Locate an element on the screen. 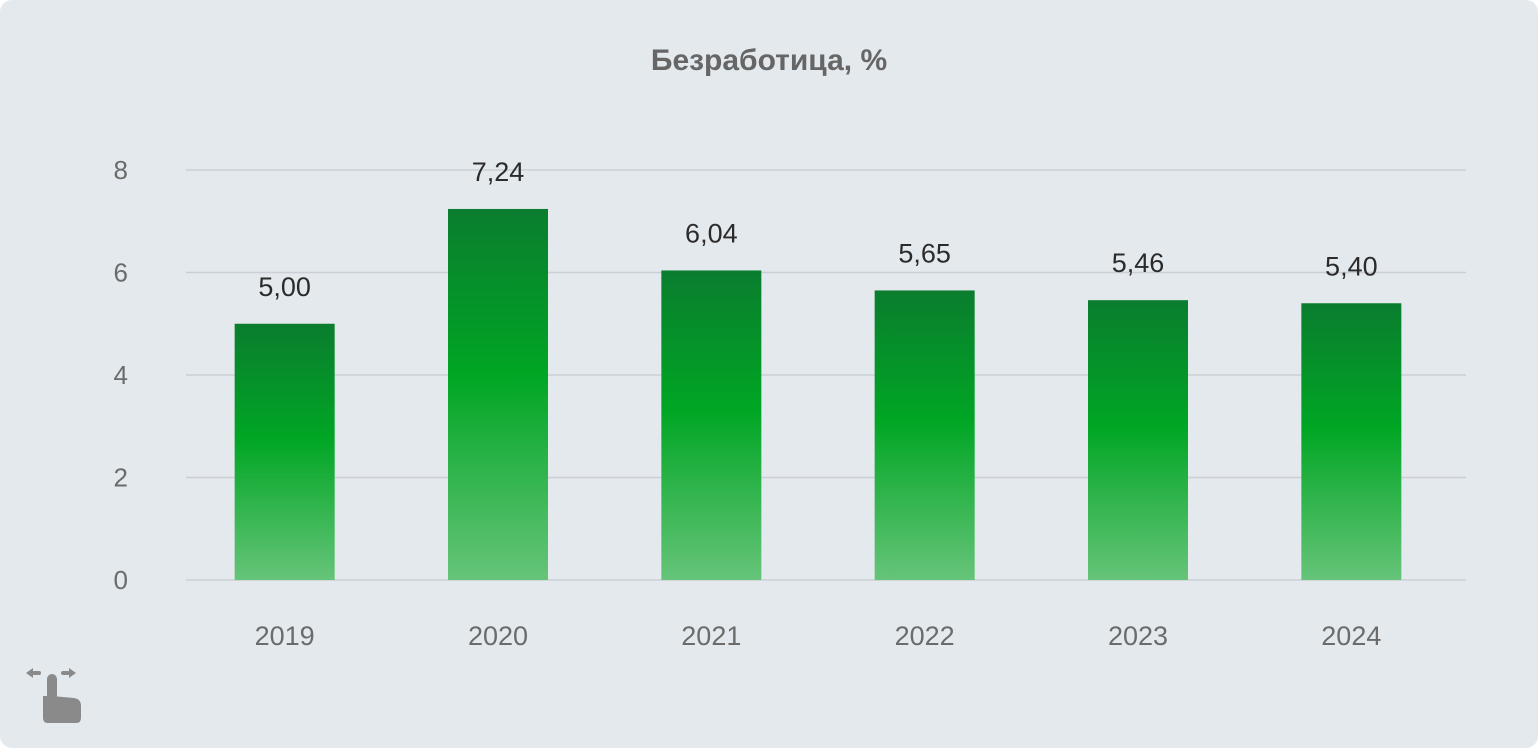  bar-value-label: 7,24 is located at coordinates (498, 172).